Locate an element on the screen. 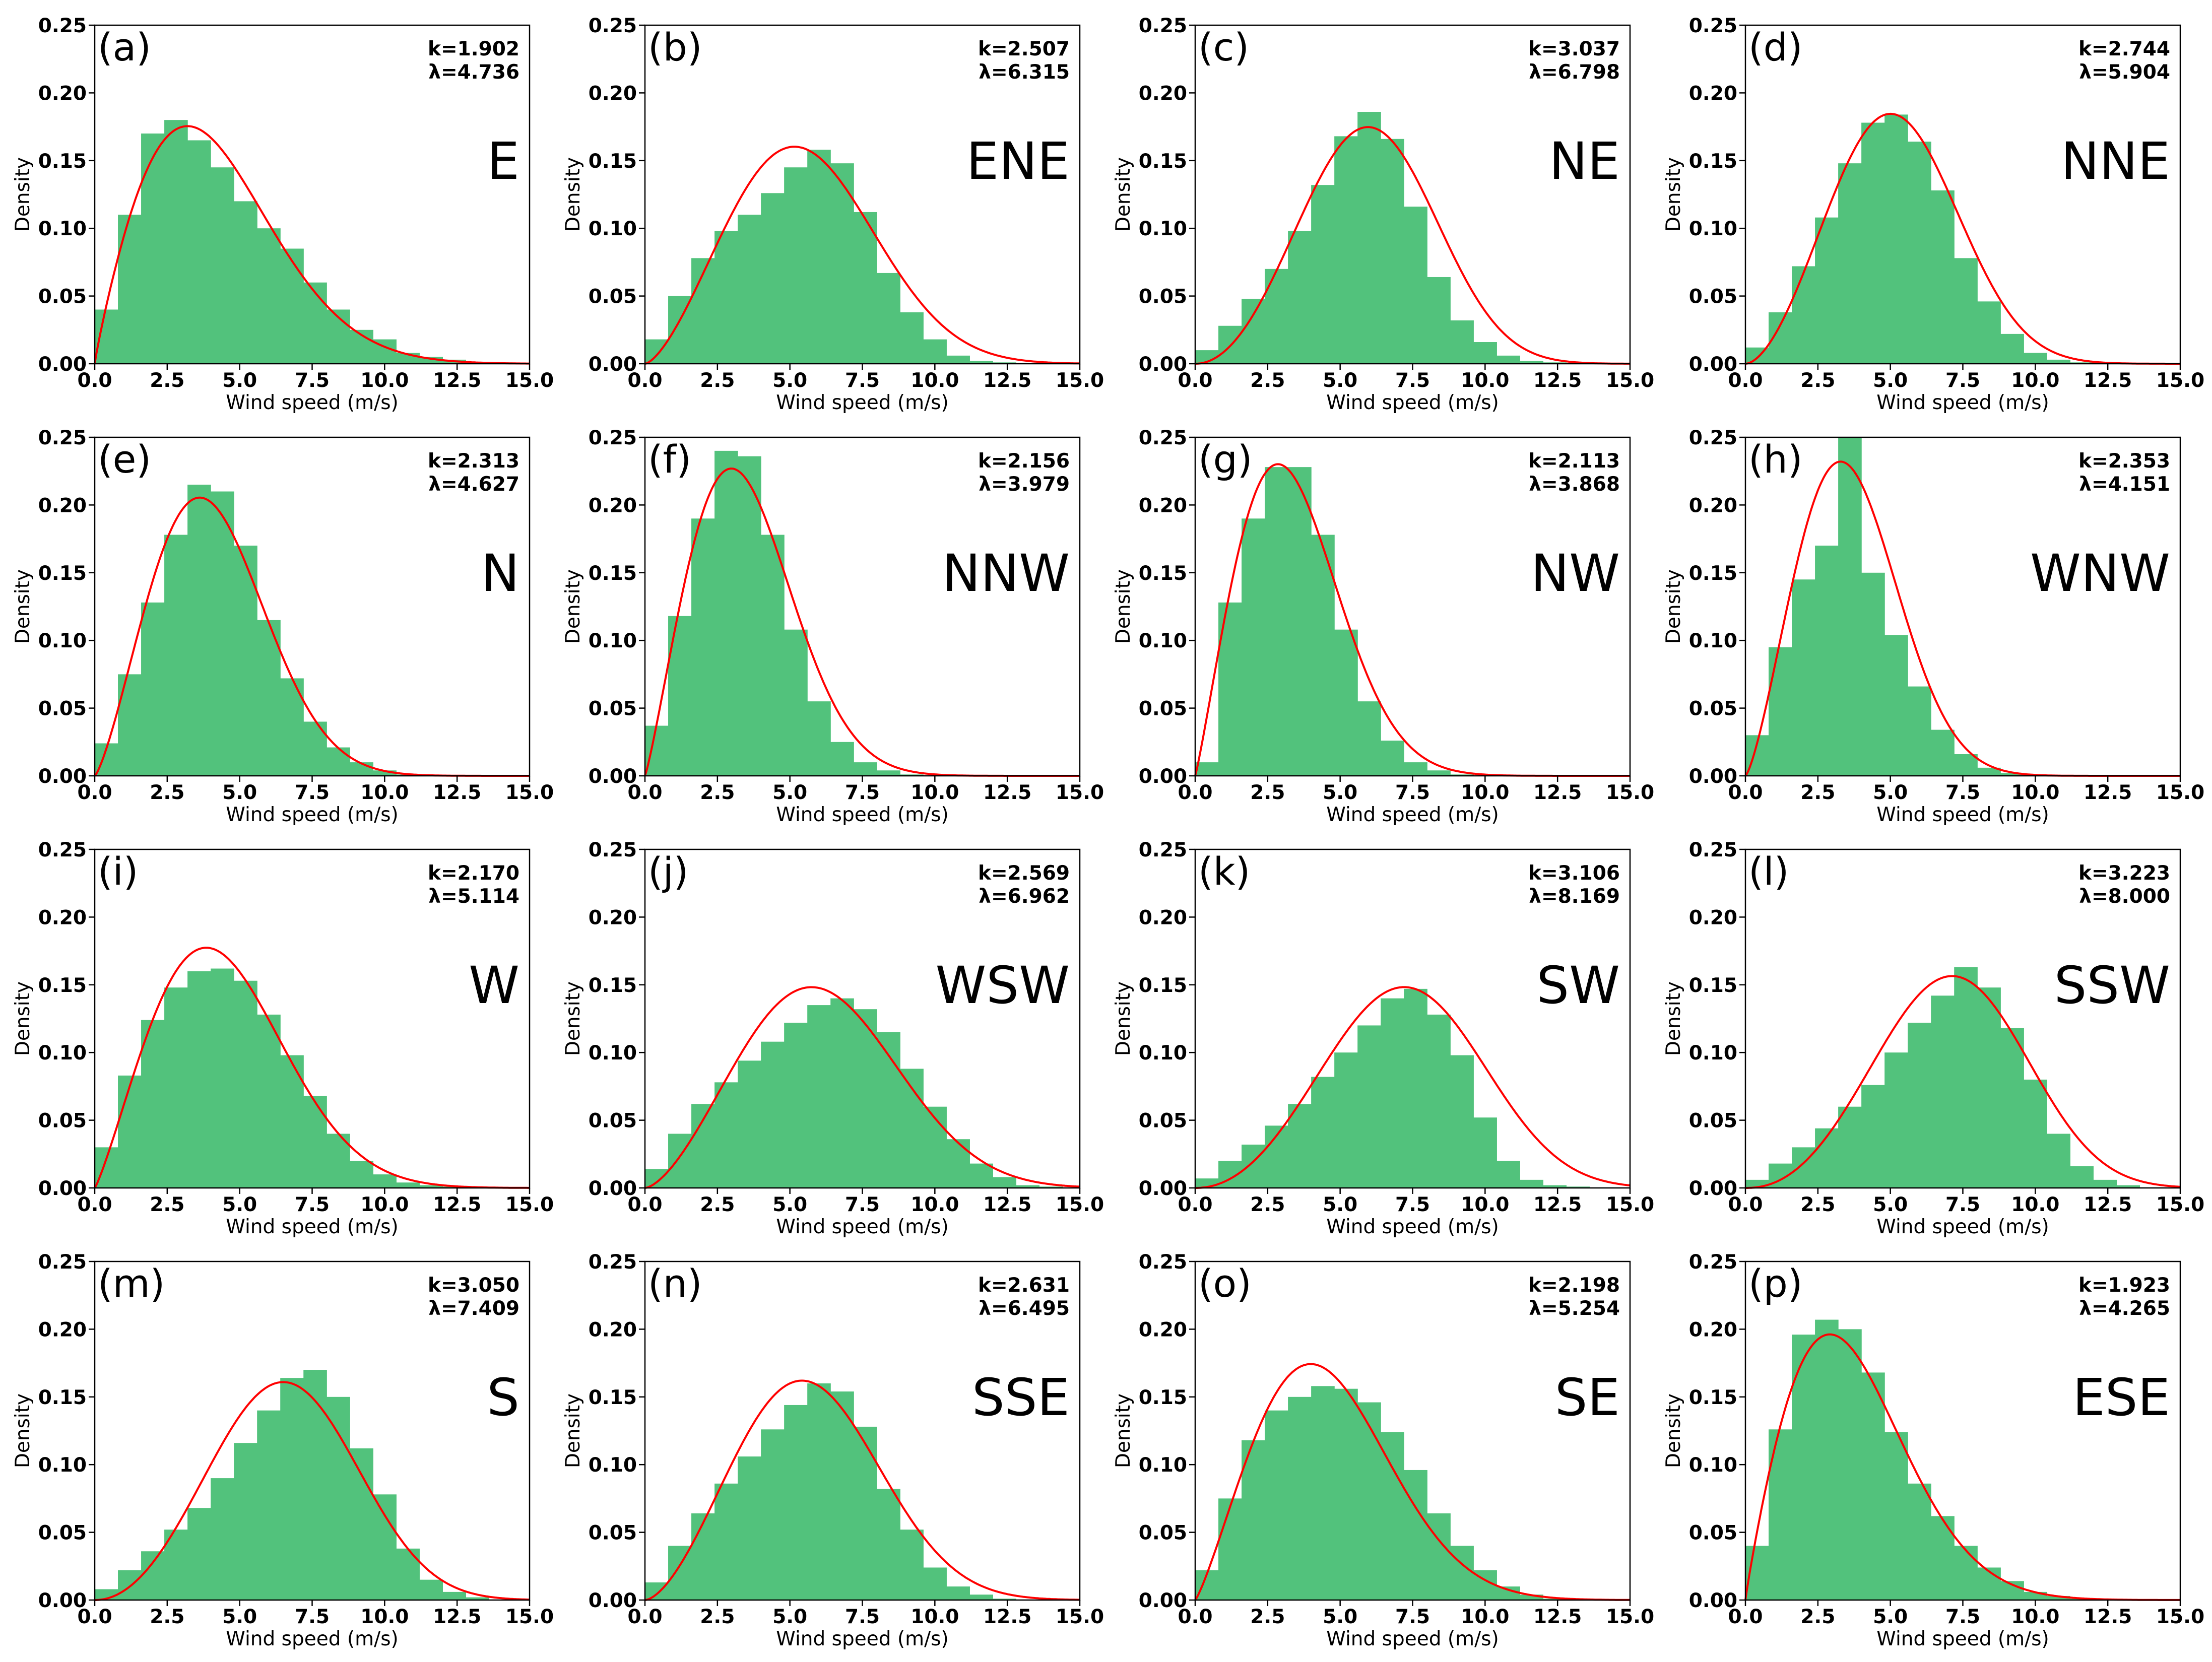 This screenshot has height=1662, width=2212. wind-direction-label: E is located at coordinates (503, 161).